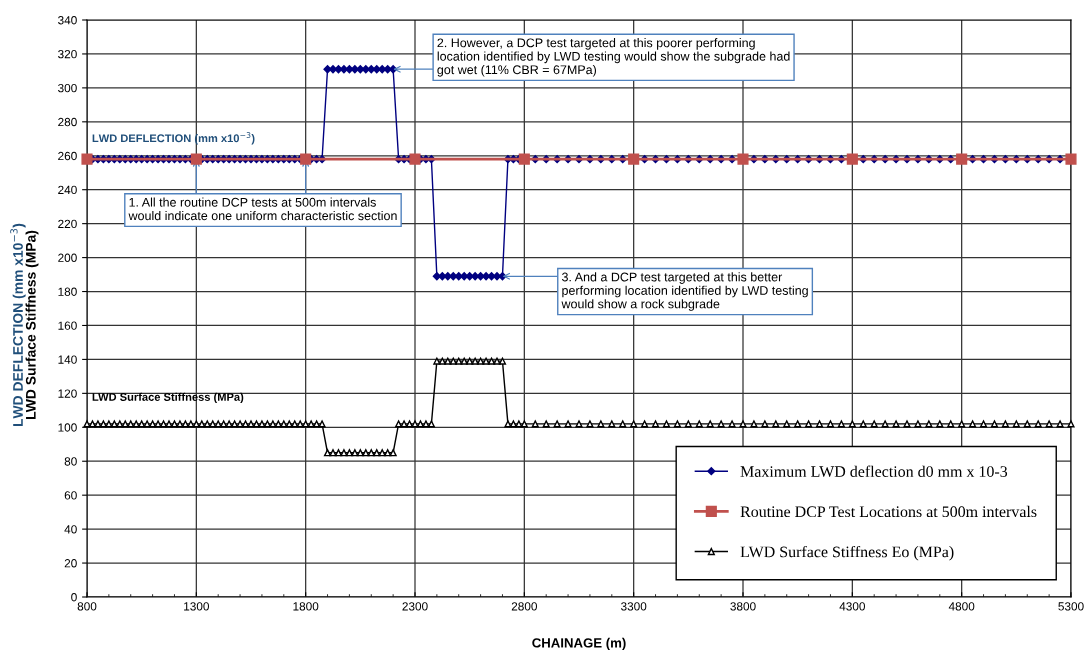  What do you see at coordinates (67, 224) in the screenshot?
I see `y-tick-label: 220` at bounding box center [67, 224].